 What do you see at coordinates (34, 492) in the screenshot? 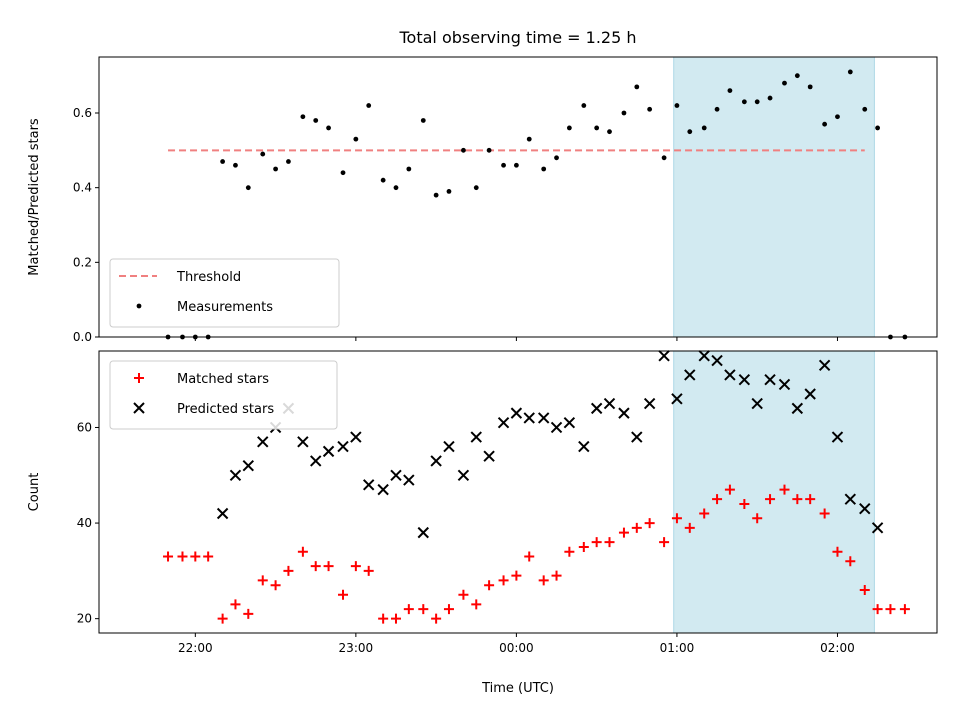
I see `y-axis-title: Count` at bounding box center [34, 492].